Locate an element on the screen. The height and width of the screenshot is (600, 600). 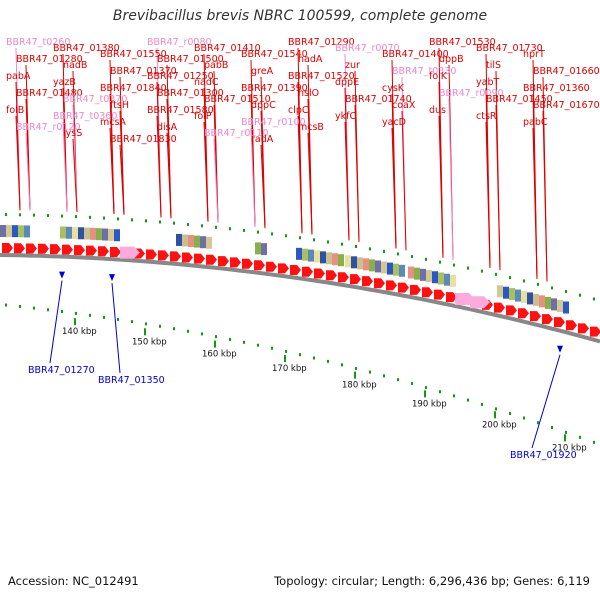
accession-text: Accession: NC_012491 is located at coordinates (73, 581).